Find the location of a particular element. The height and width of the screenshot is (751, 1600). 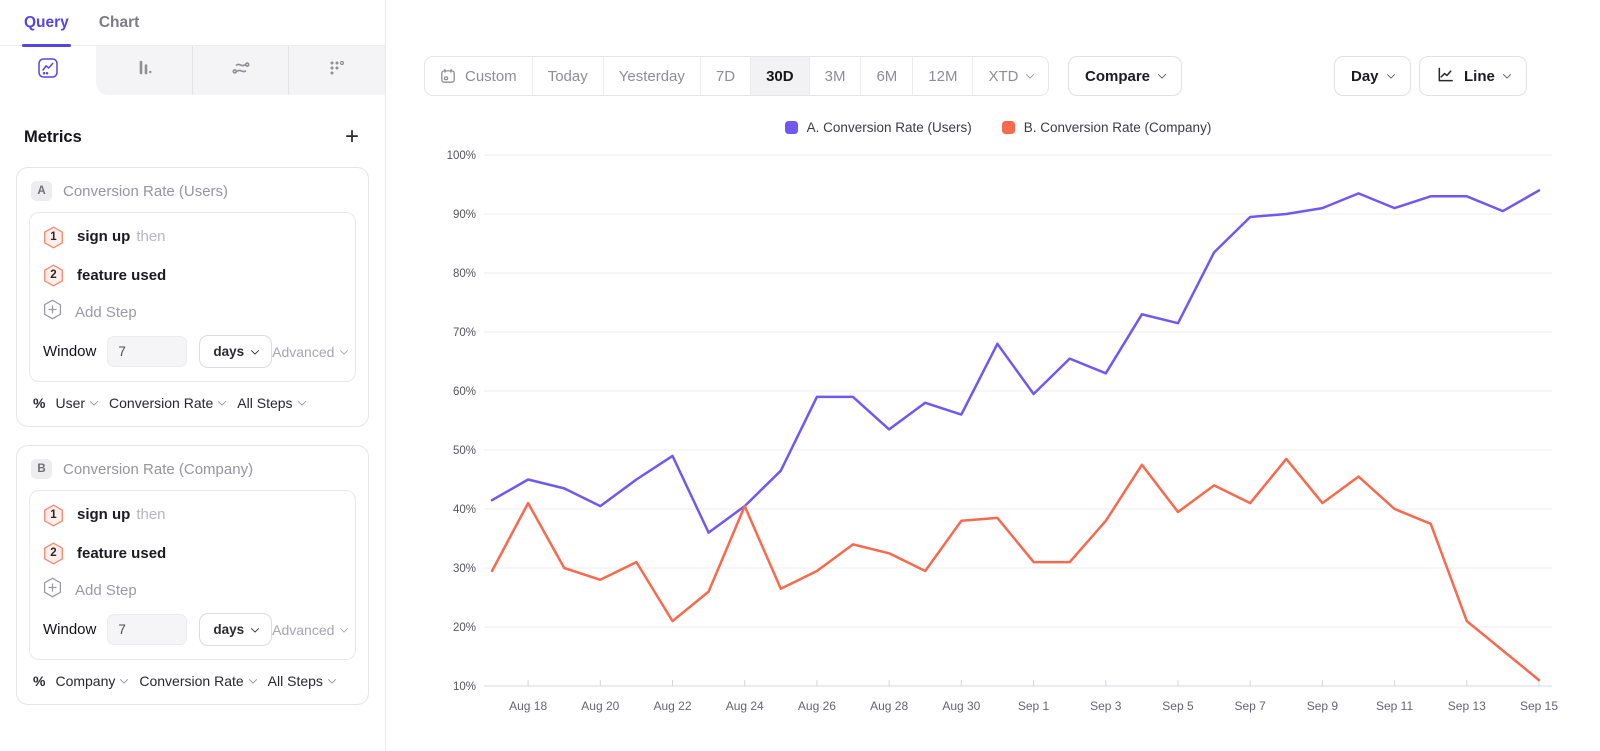

add-metric-button: + is located at coordinates (351, 136).